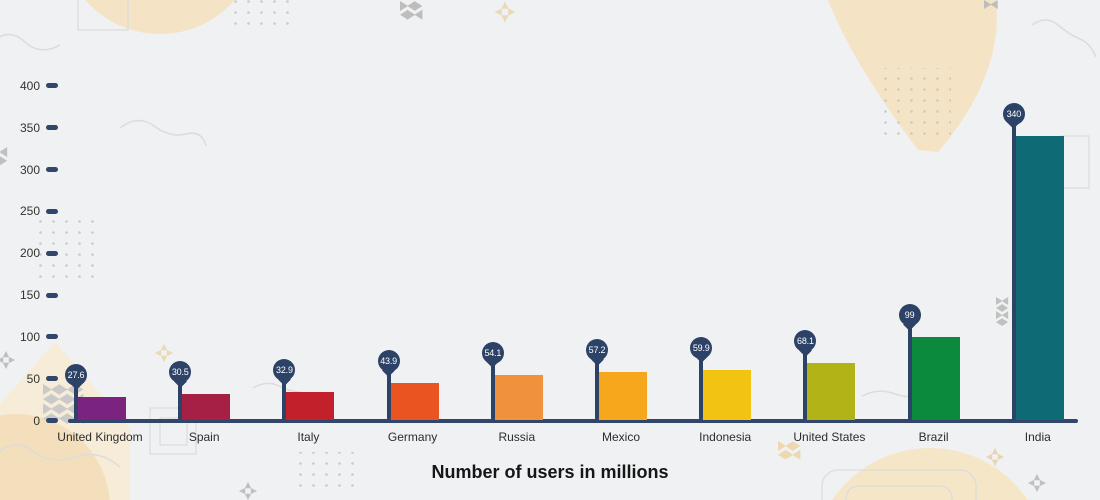 The image size is (1100, 500). I want to click on value-pin: 30.5, so click(180, 372).